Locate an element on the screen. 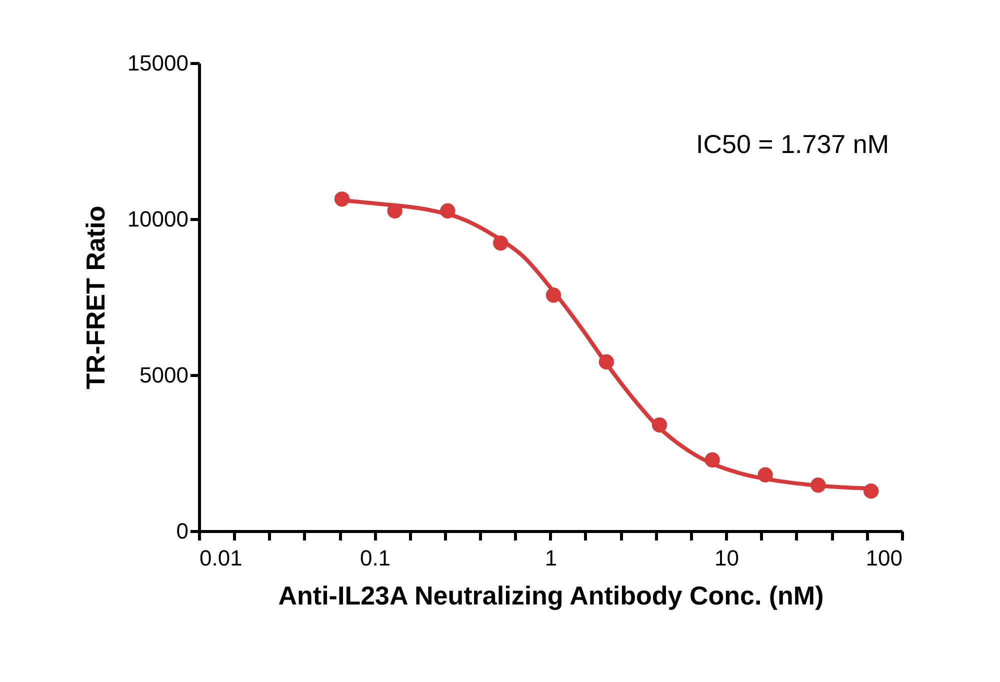 The width and height of the screenshot is (1000, 682). y-axis-title: TR-FRET Ratio is located at coordinates (95, 298).